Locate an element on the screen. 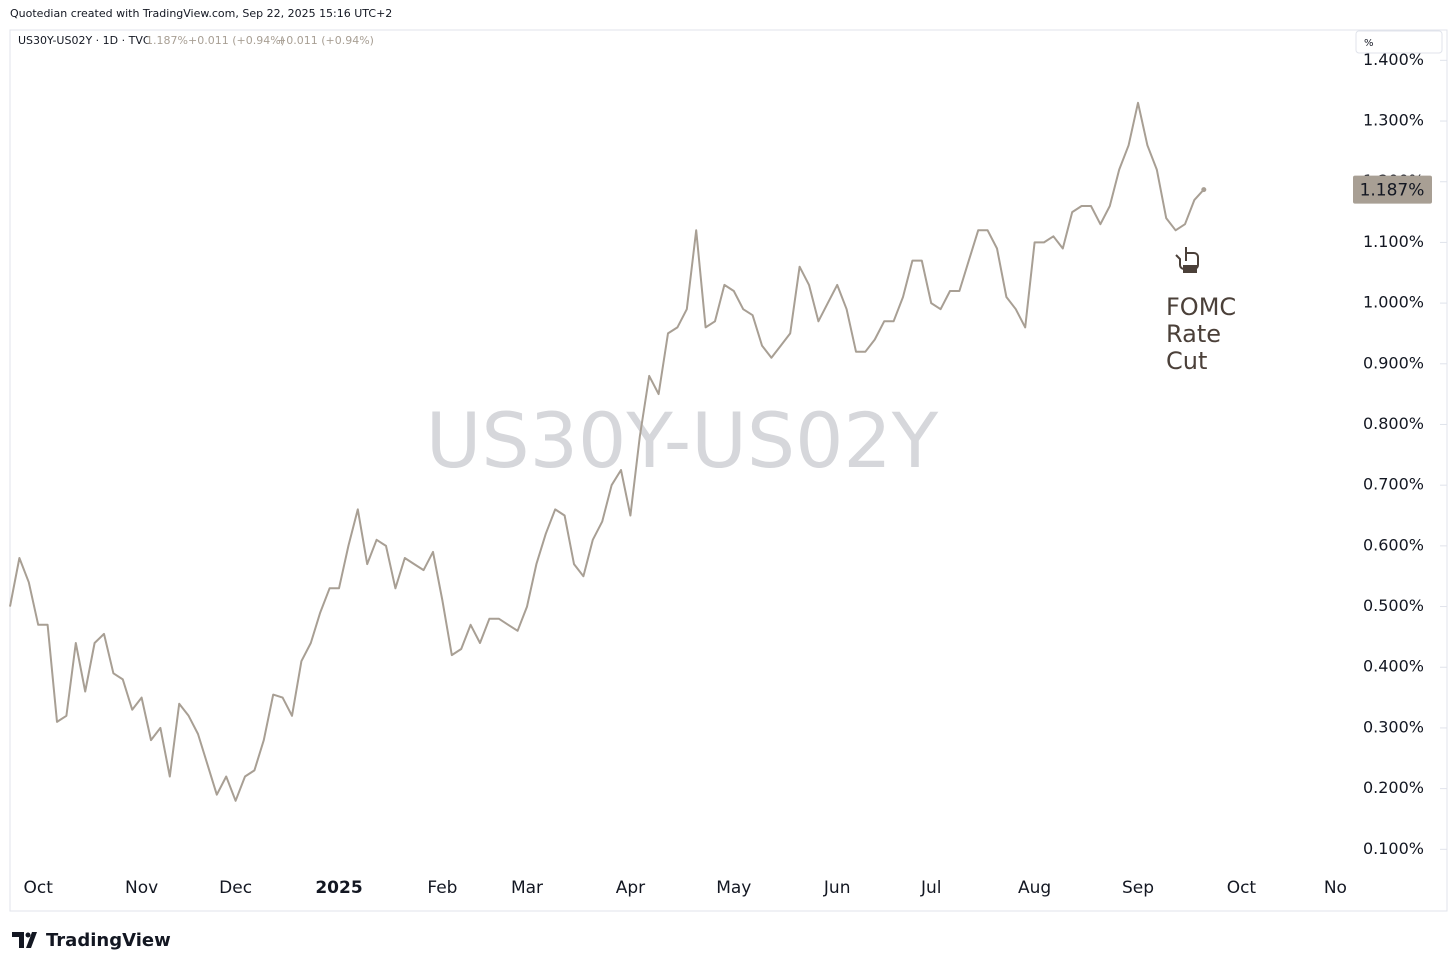 The height and width of the screenshot is (973, 1456). brand-name: TradingView is located at coordinates (108, 940).